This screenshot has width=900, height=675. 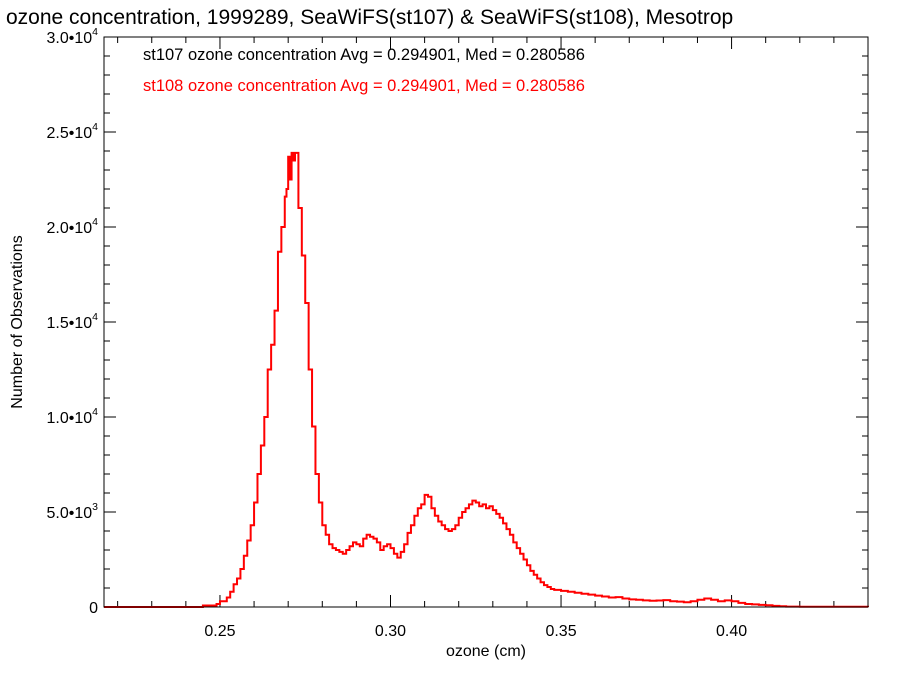 I want to click on y-tick-label: 3.0•104, so click(x=73, y=36).